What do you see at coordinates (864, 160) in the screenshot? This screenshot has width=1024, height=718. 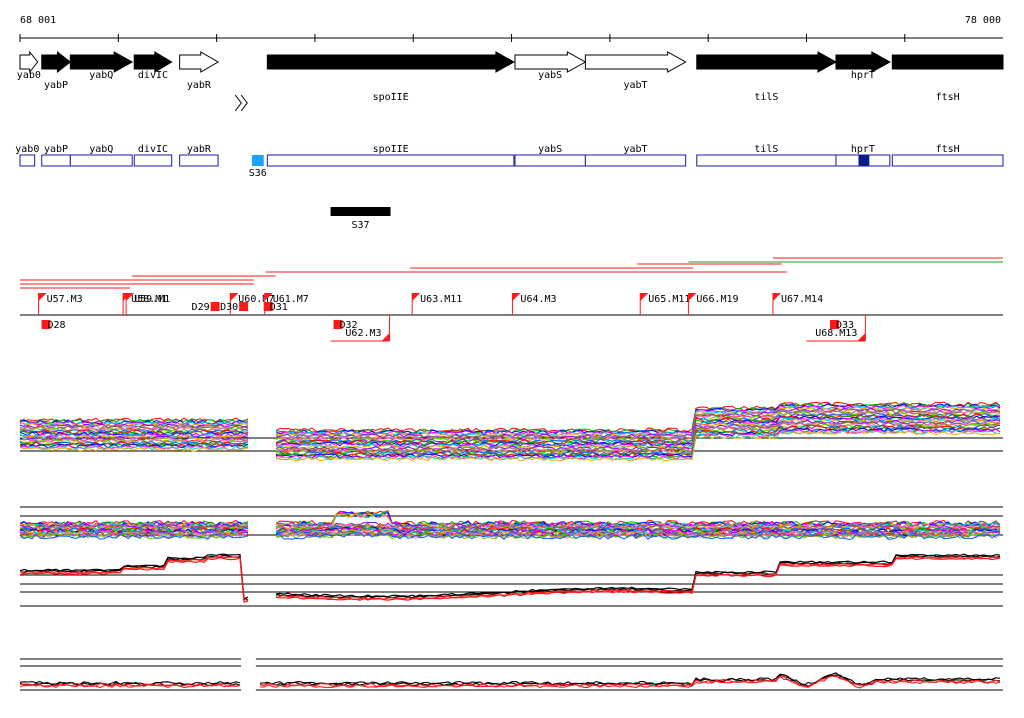 I see `segment-highlight-hprT-block` at bounding box center [864, 160].